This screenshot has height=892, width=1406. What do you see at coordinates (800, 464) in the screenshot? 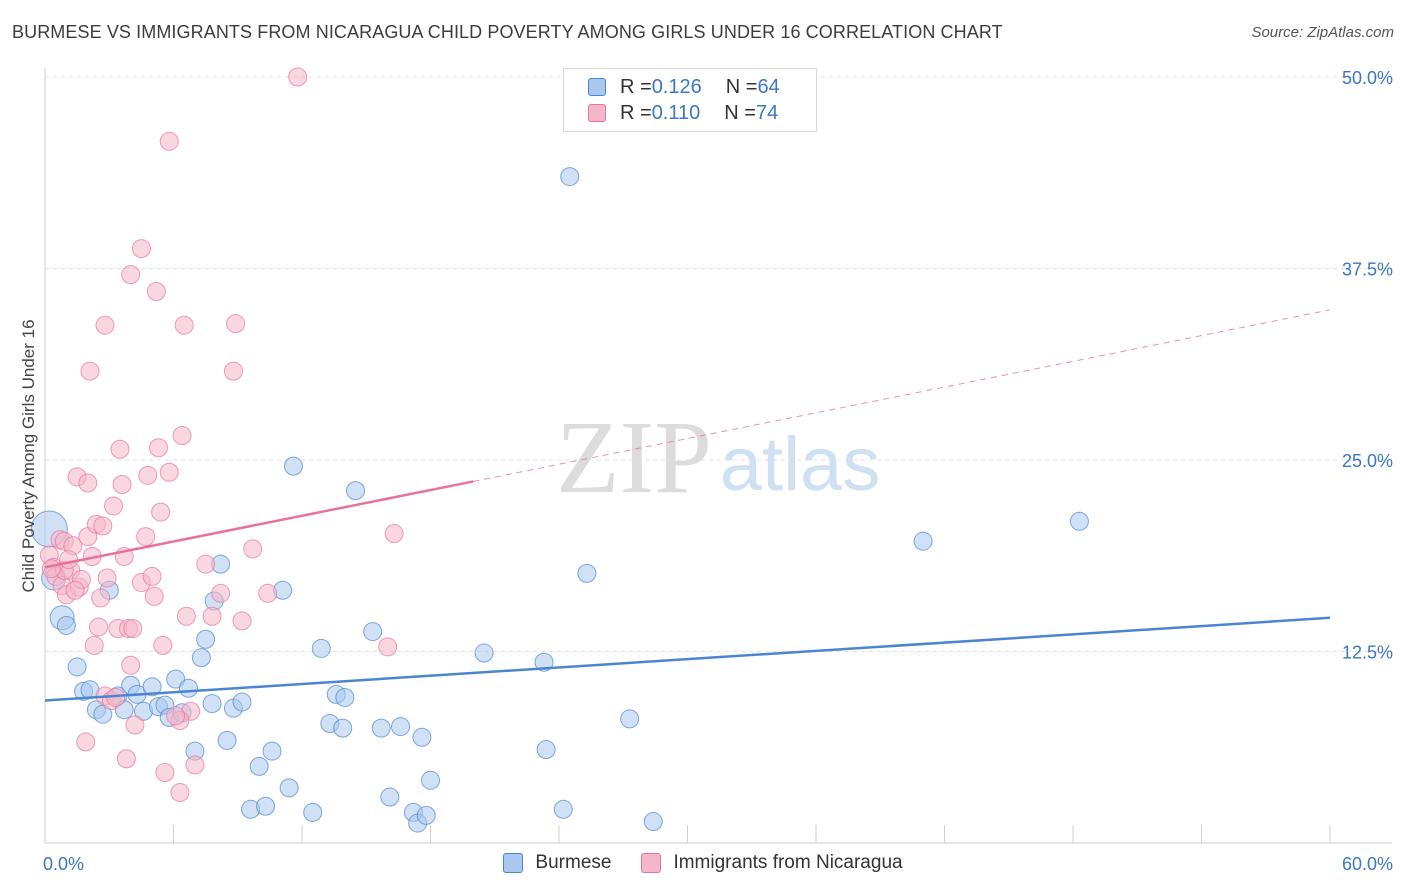
I see `watermark-atlas: atlas` at bounding box center [800, 464].